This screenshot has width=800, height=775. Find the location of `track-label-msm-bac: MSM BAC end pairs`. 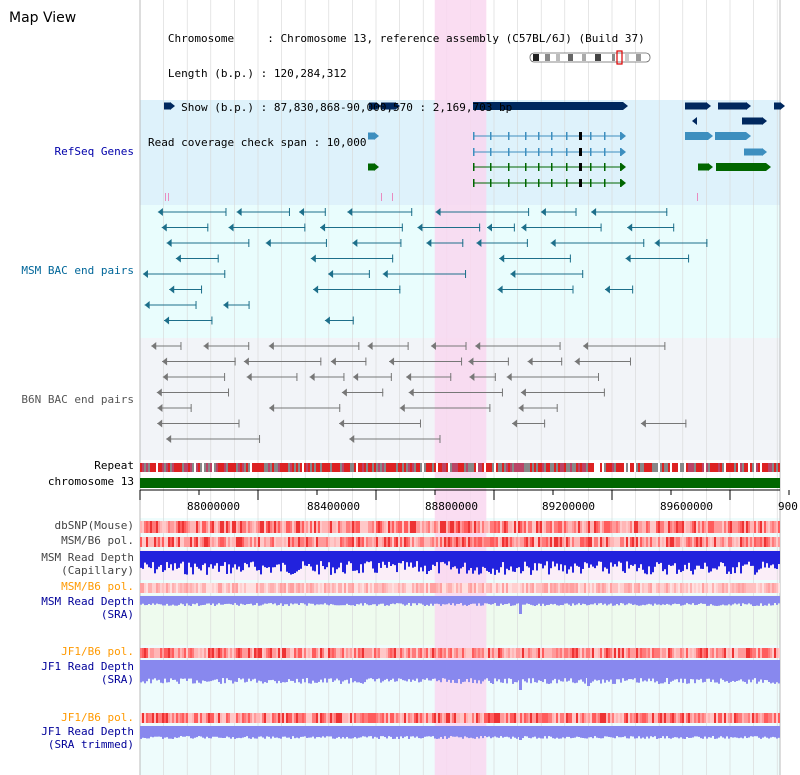

track-label-msm-bac: MSM BAC end pairs is located at coordinates (77, 270).